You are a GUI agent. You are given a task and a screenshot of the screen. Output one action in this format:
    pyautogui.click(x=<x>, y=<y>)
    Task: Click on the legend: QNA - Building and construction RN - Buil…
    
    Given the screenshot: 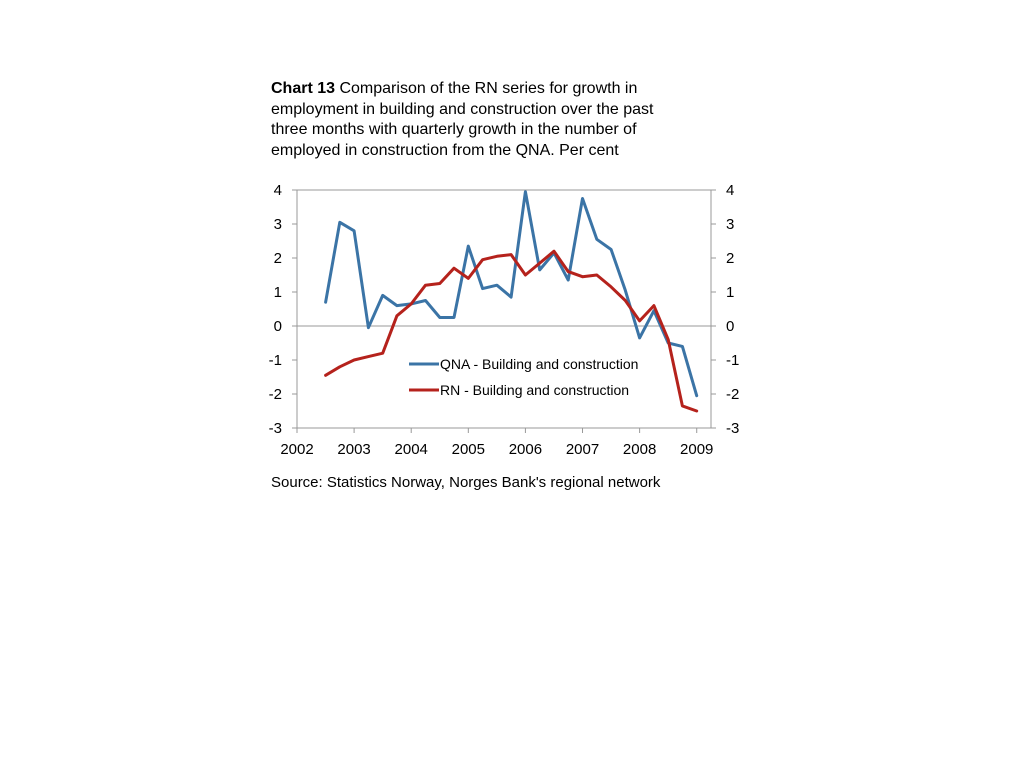 What is the action you would take?
    pyautogui.click(x=523, y=377)
    